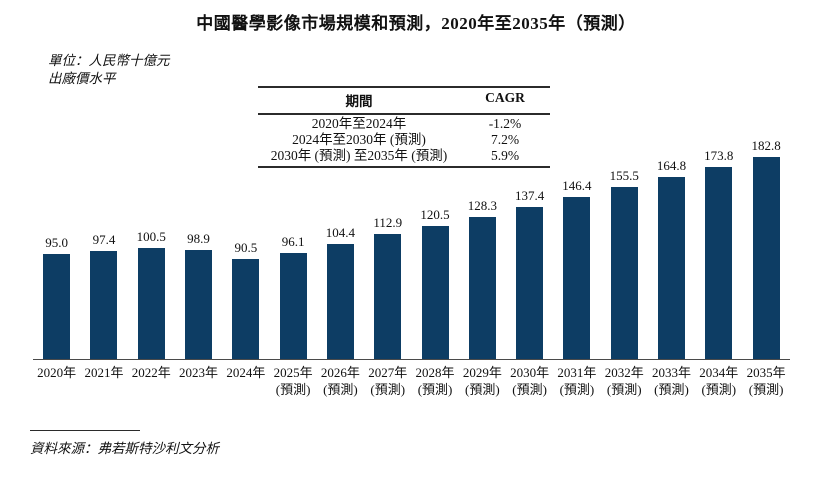  Describe the element at coordinates (624, 176) in the screenshot. I see `bar-value-label: 155.5` at that location.